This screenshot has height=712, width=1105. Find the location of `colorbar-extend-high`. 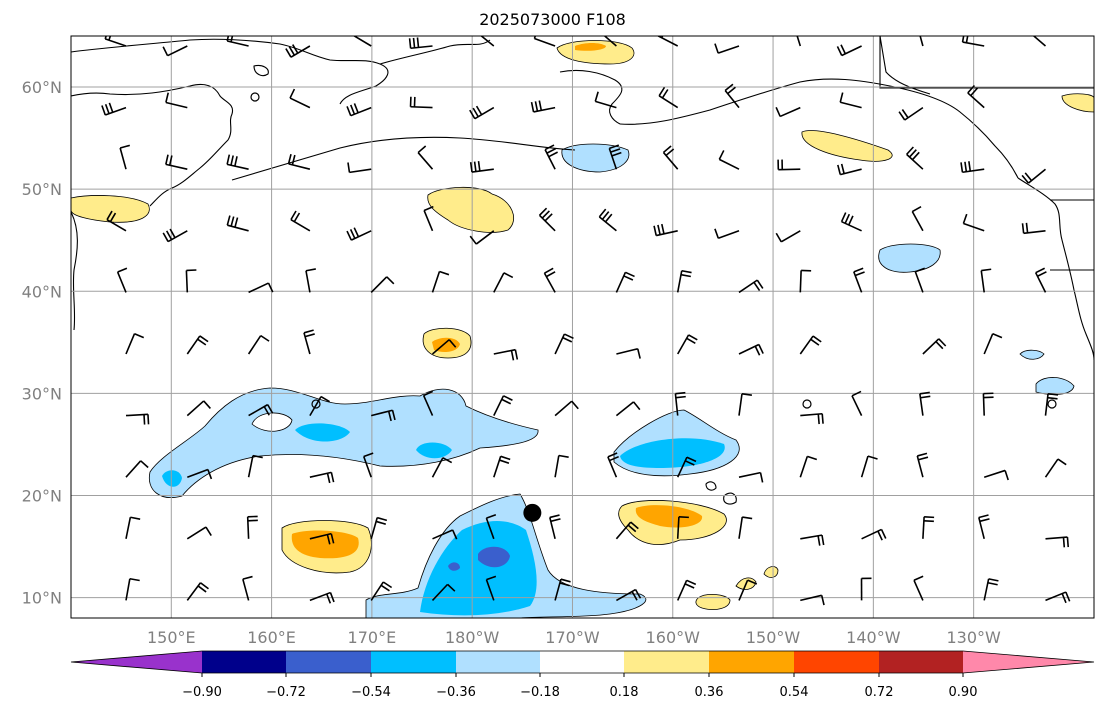

colorbar-extend-high is located at coordinates (1028, 662).